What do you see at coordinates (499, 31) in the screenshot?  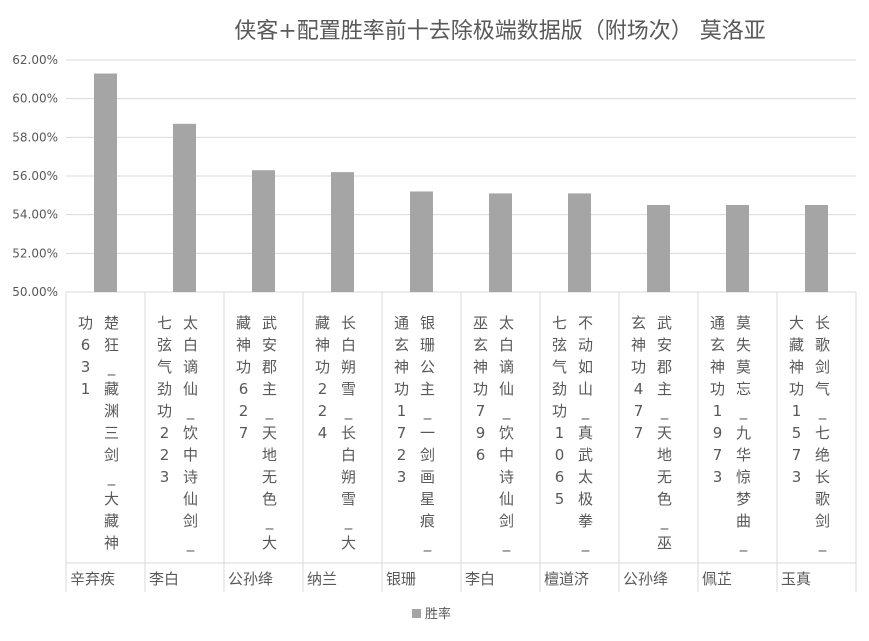 I see `chart-title: 侠客+配置胜率前十去除极端数据版（附场次） 莫洛亚` at bounding box center [499, 31].